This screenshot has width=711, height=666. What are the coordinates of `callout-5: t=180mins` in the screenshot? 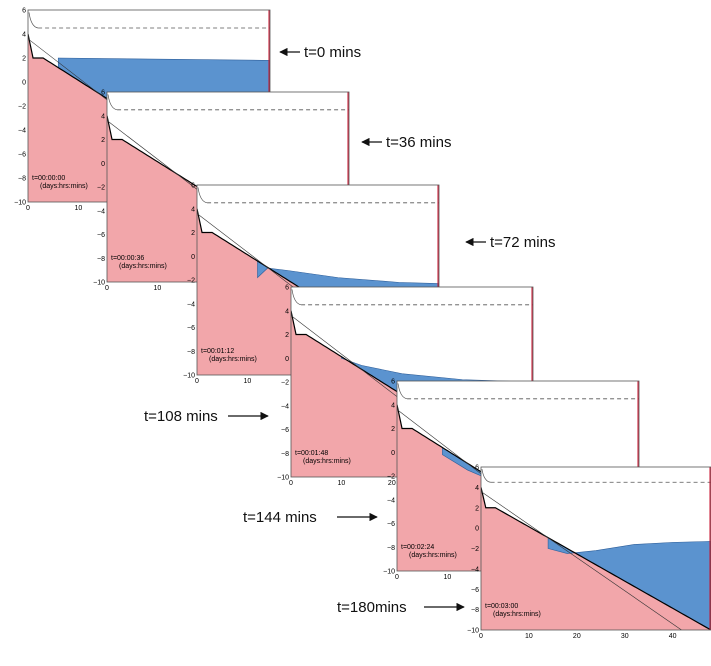 It's located at (401, 607).